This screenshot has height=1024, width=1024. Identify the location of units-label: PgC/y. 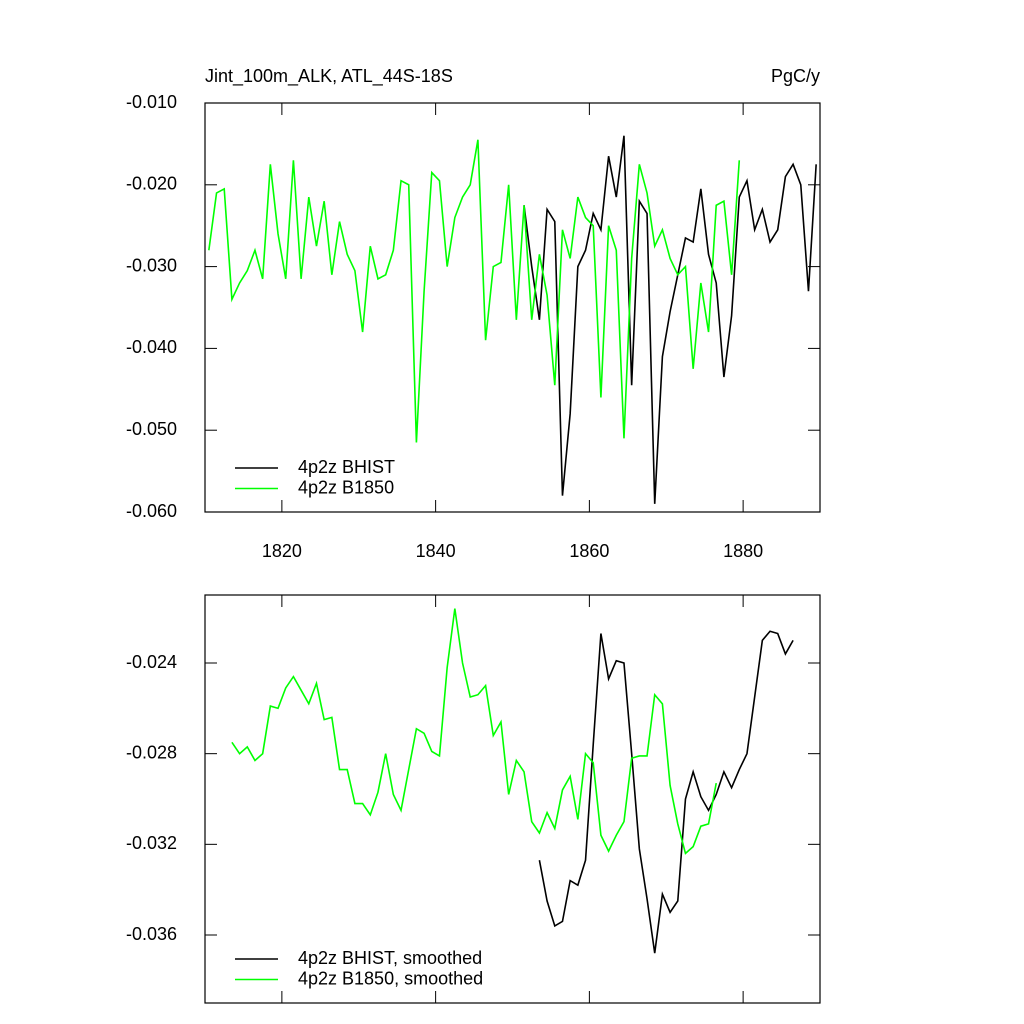
(795, 76).